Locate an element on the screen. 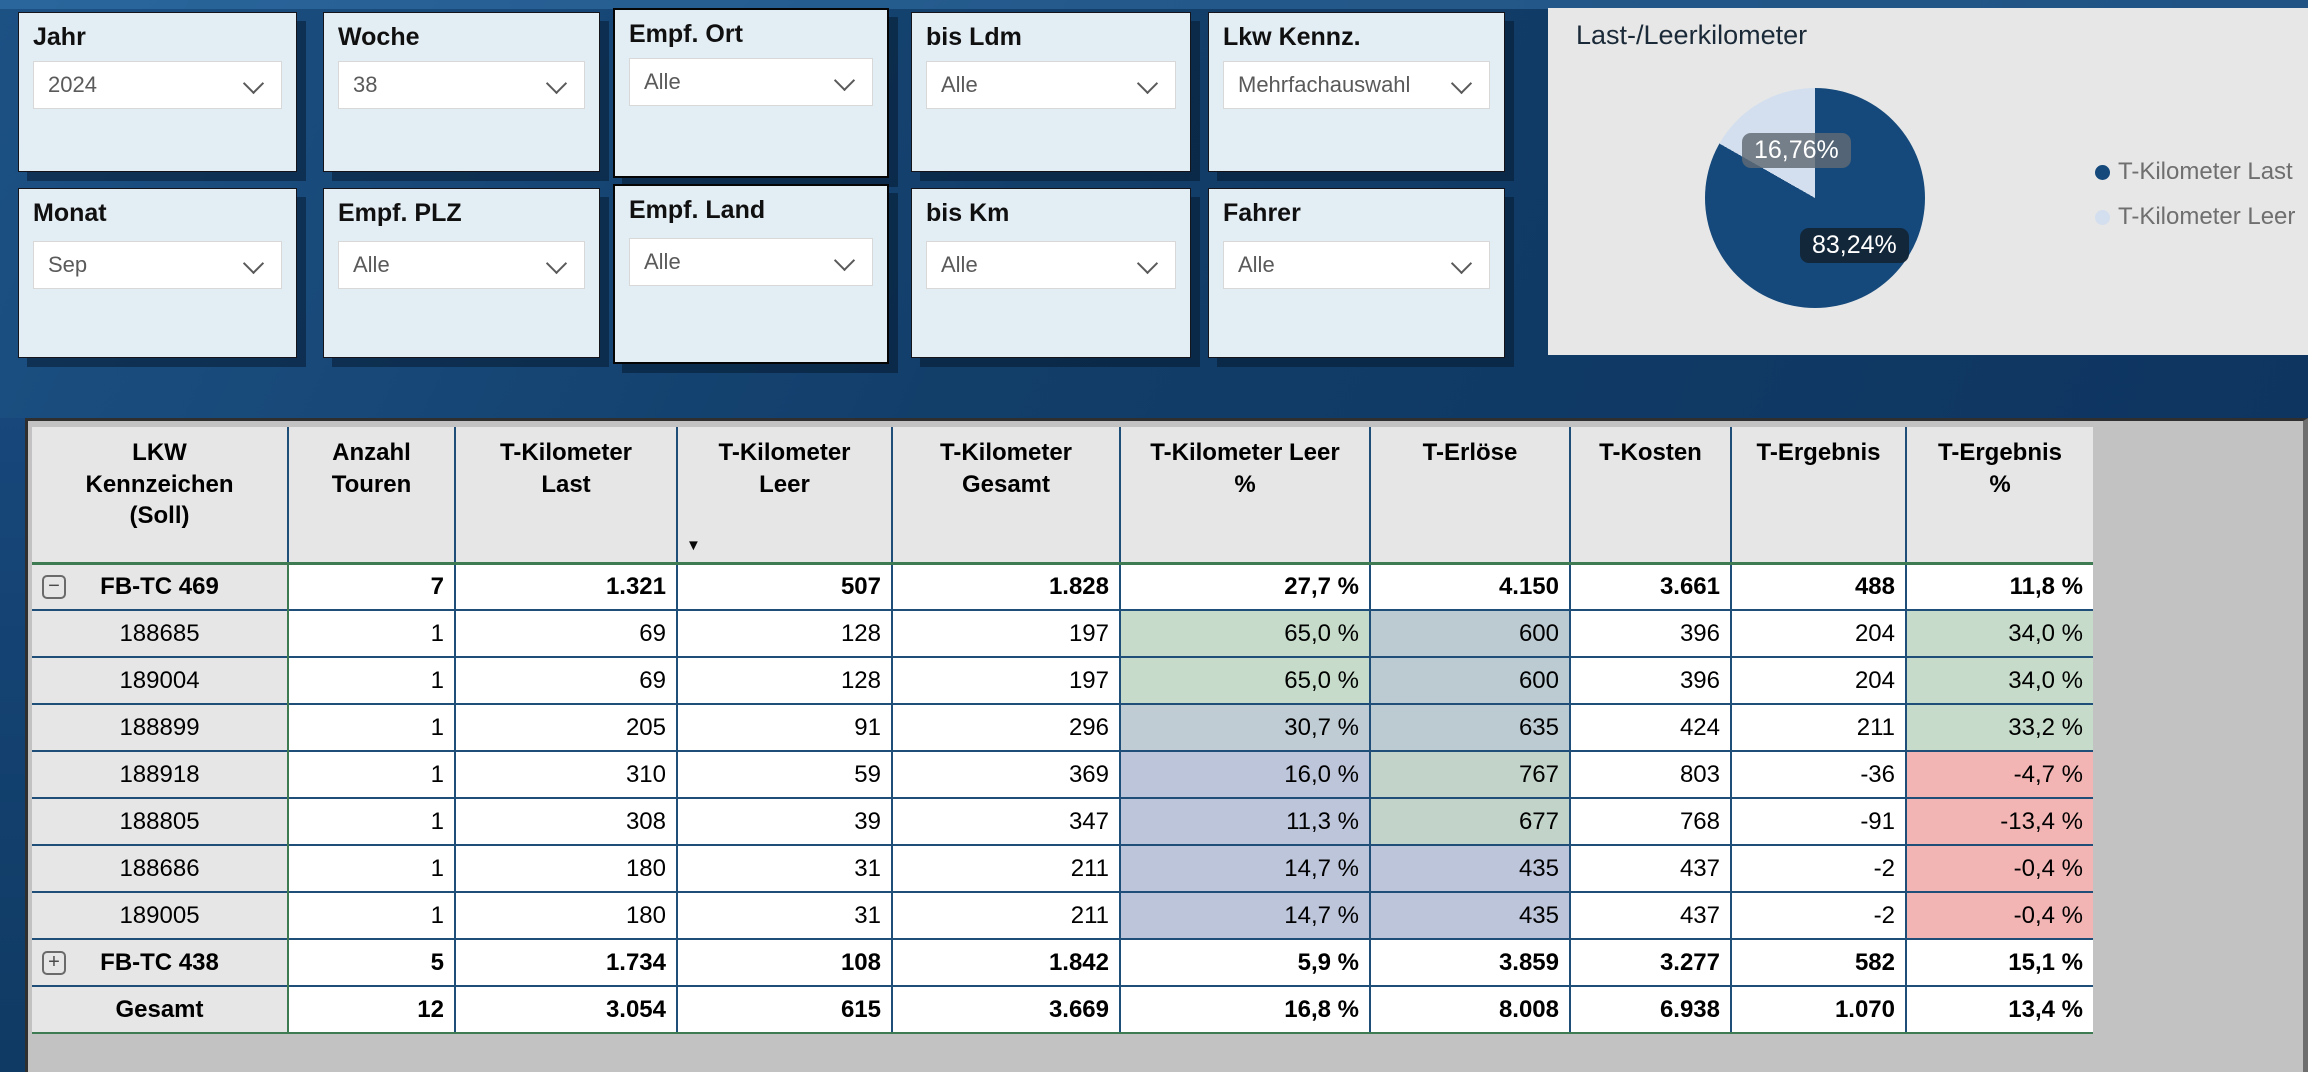 This screenshot has height=1072, width=2308. cell: 27,7 % is located at coordinates (1245, 586).